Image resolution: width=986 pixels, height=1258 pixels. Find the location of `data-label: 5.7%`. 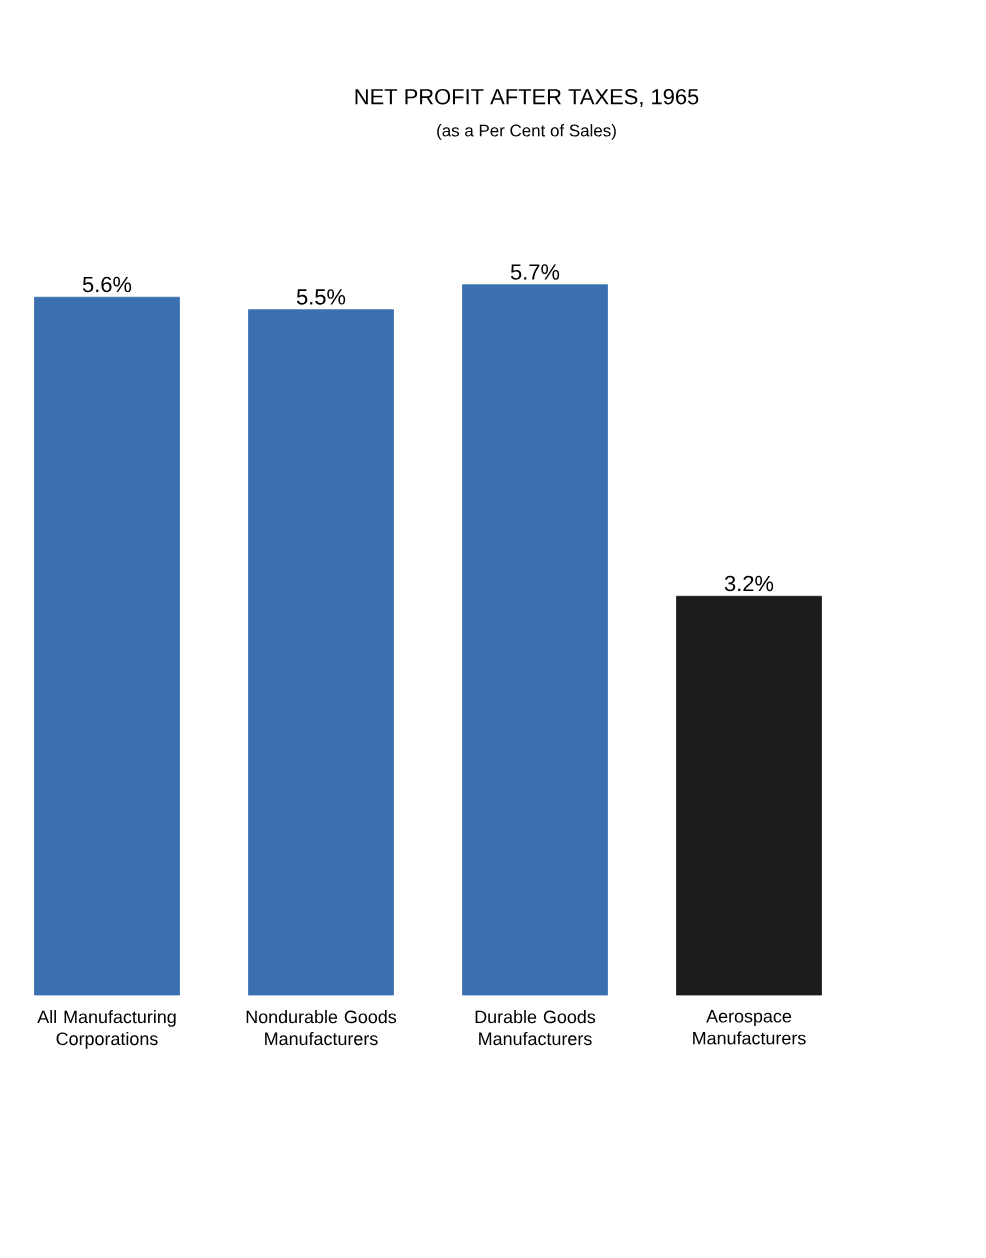

data-label: 5.7% is located at coordinates (535, 272).